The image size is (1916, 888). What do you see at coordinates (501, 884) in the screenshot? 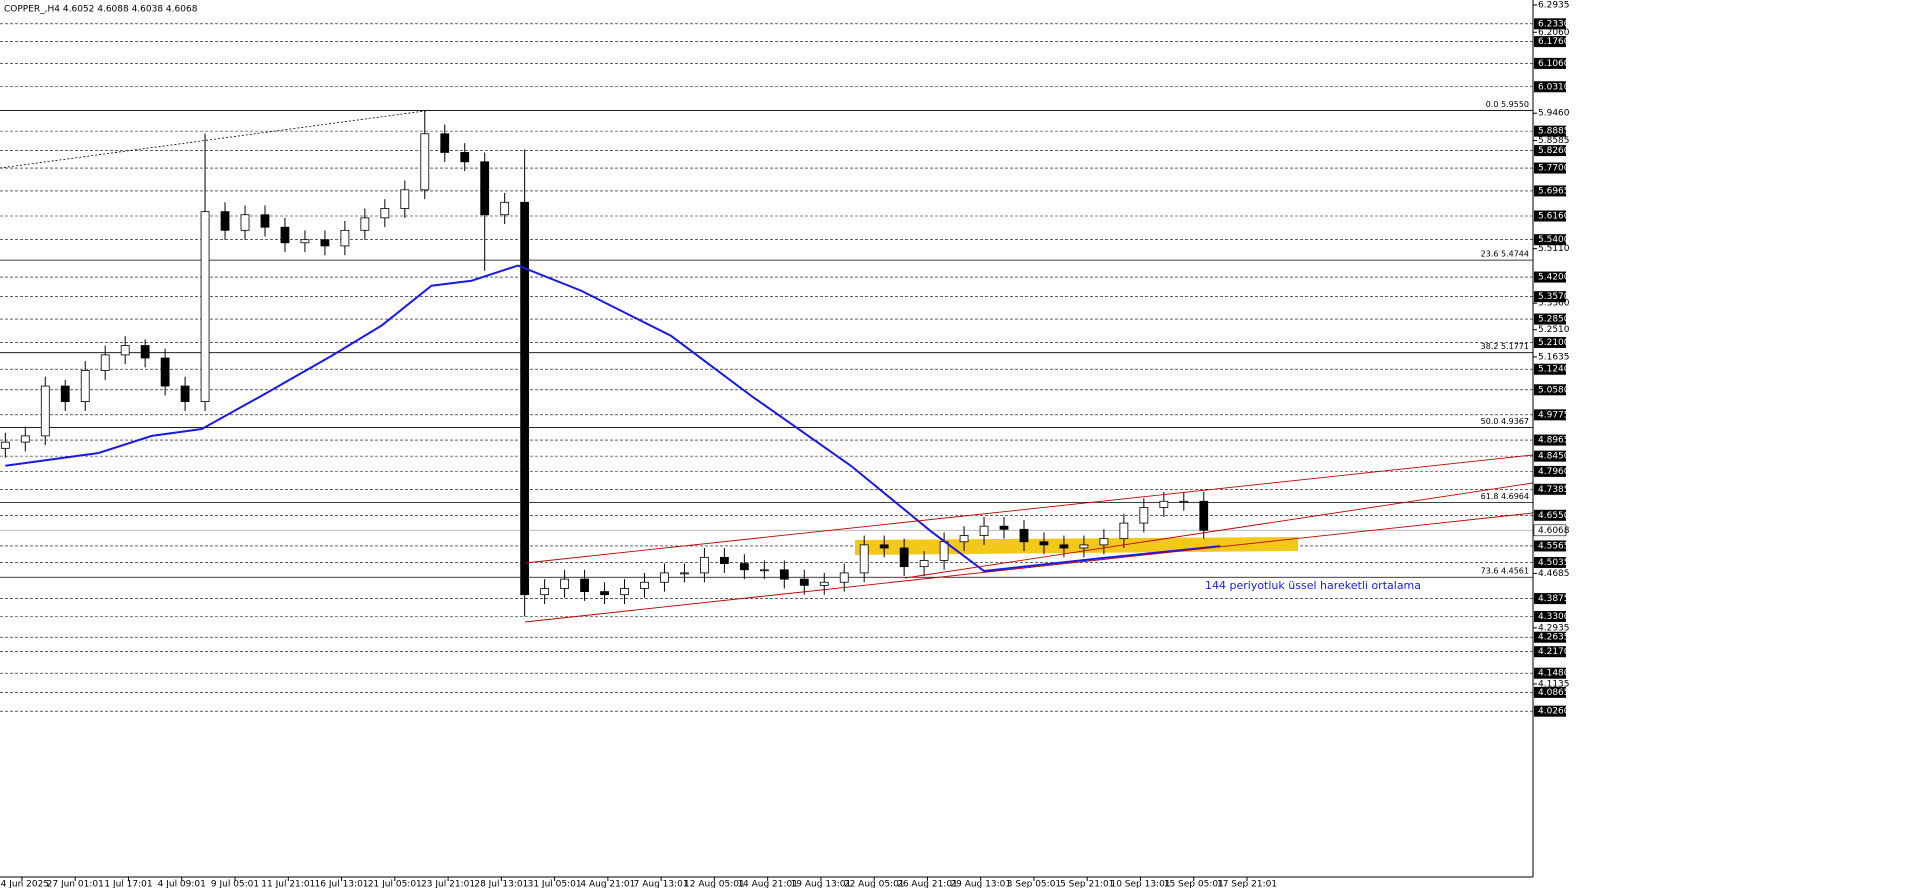
I see `x-tick-label: 28 Jul 13:01` at bounding box center [501, 884].